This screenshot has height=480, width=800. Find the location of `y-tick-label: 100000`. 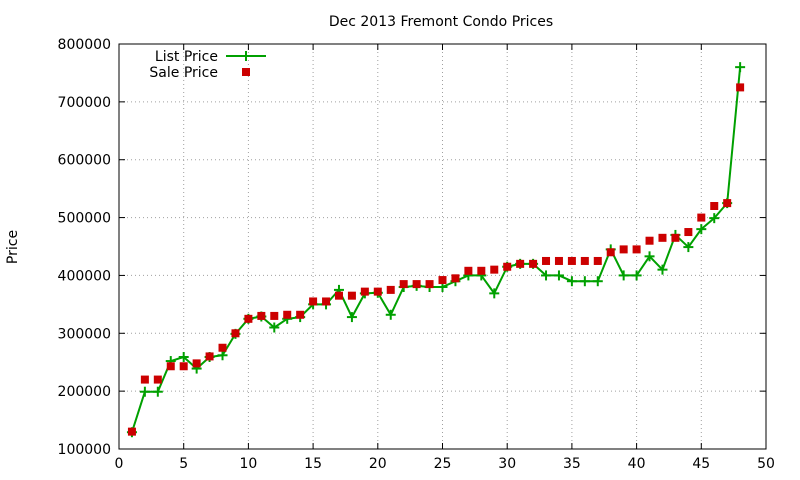

y-tick-label: 100000 is located at coordinates (84, 450).